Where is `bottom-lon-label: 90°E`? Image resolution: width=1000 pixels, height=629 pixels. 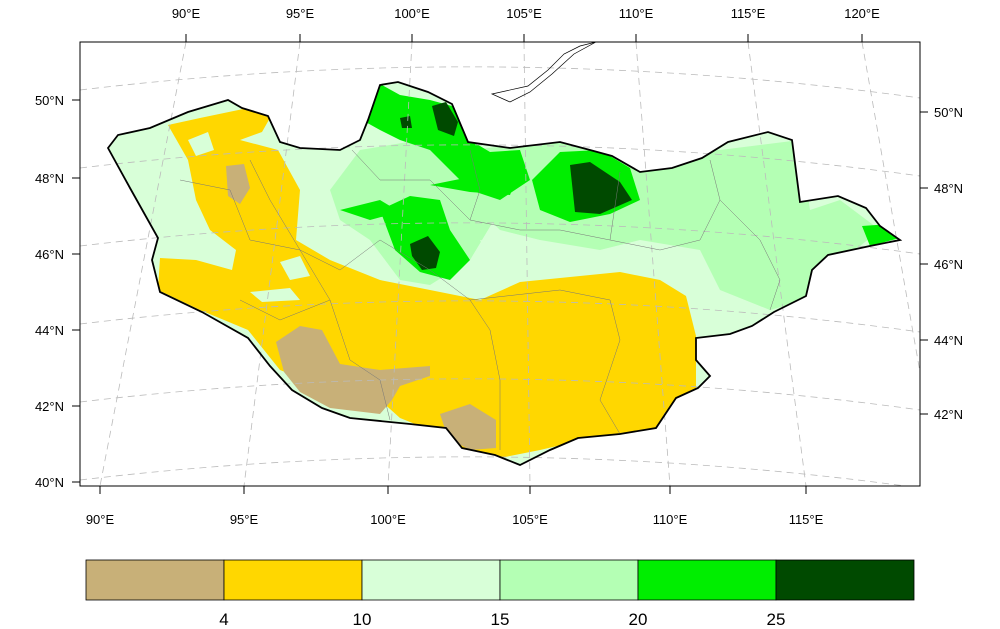
bottom-lon-label: 90°E is located at coordinates (100, 519).